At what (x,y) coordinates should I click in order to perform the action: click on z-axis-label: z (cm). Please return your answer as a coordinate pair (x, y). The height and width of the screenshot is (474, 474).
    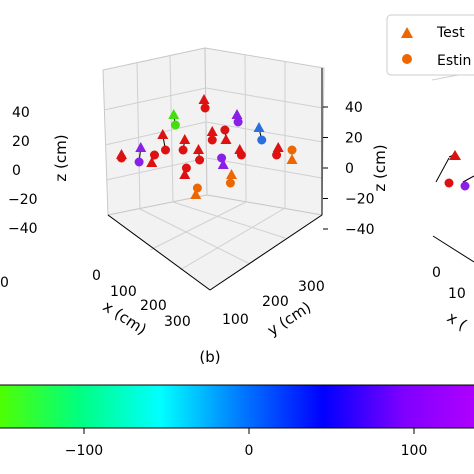
    Looking at the image, I should click on (380, 167).